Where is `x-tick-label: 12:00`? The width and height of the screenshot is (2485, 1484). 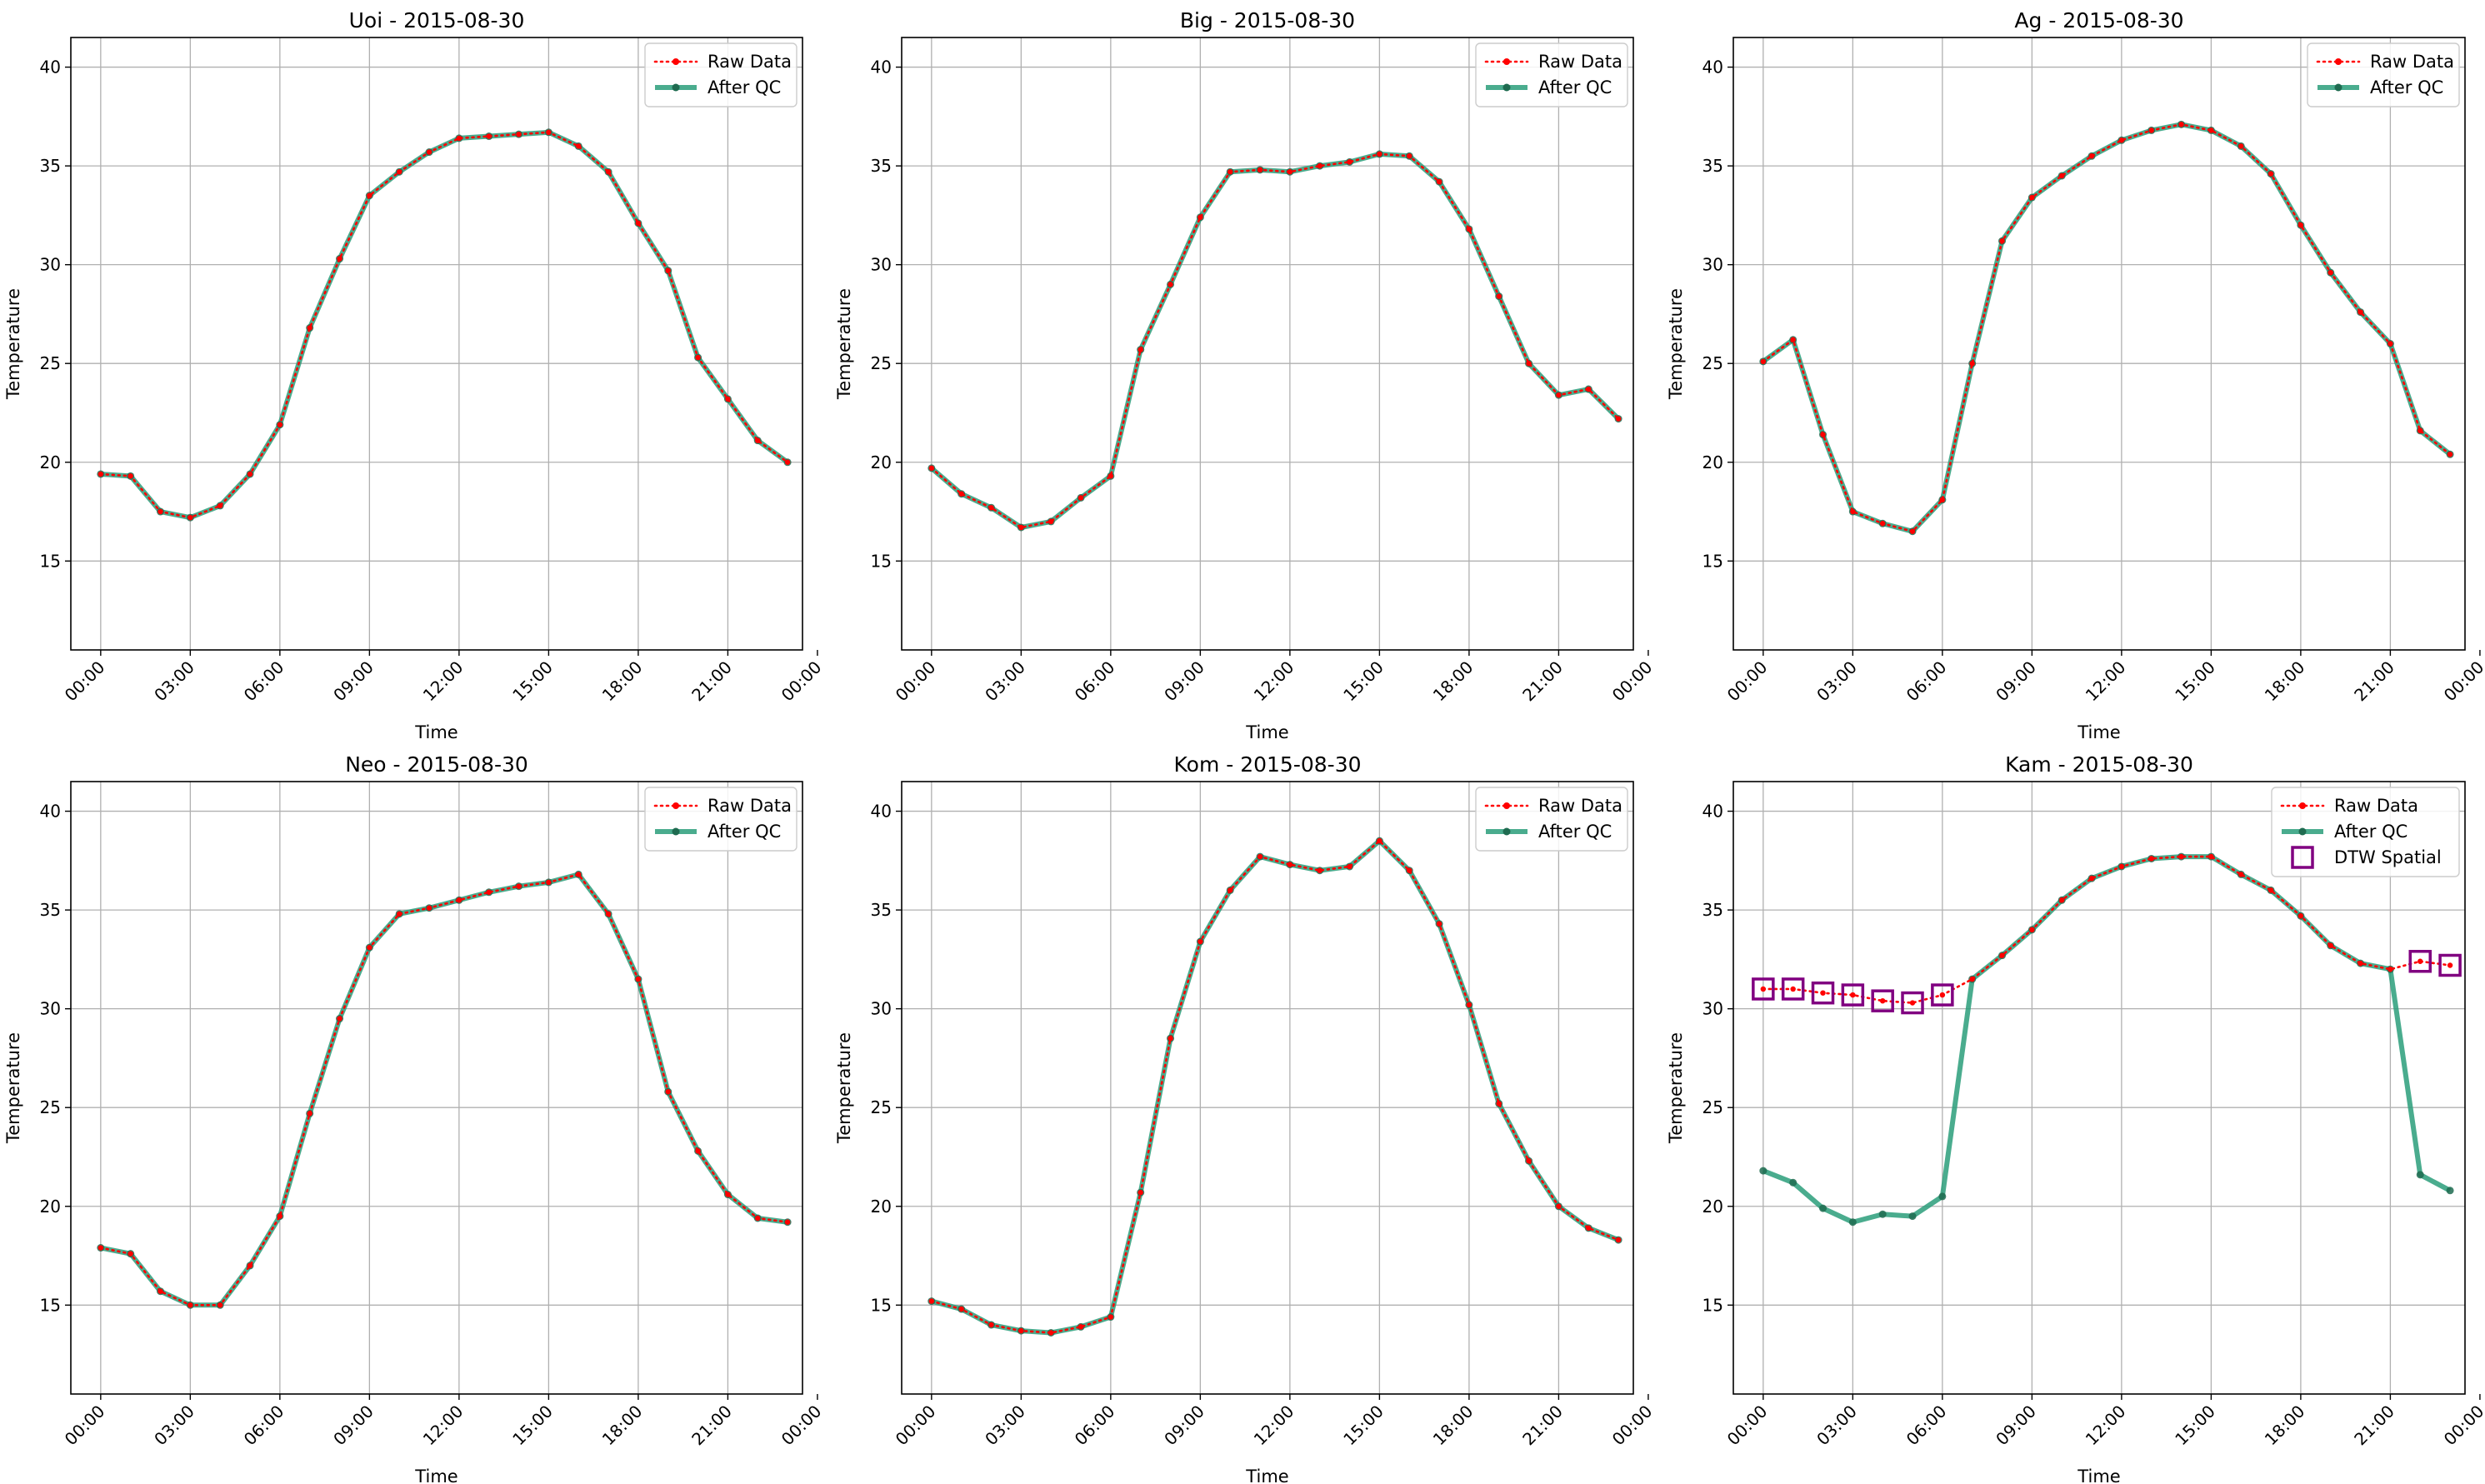 x-tick-label: 12:00 is located at coordinates (1274, 681).